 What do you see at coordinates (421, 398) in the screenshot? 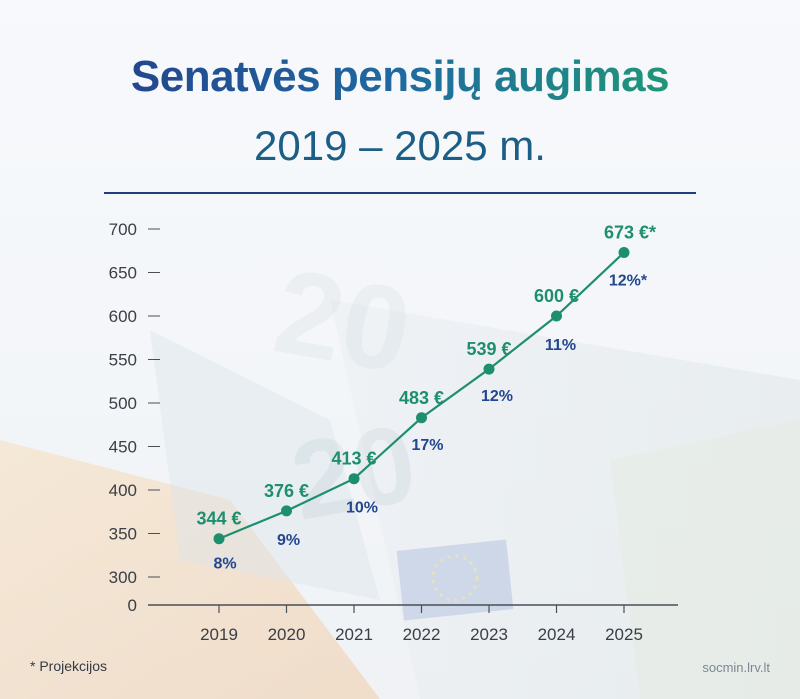
I see `value-label: 483 €` at bounding box center [421, 398].